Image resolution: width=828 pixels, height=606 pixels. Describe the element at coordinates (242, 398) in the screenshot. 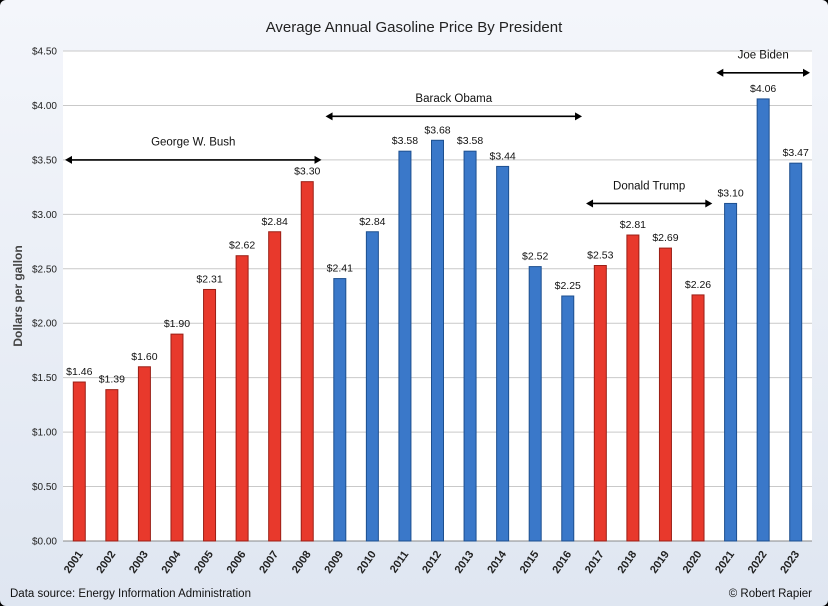

I see `bar-2006` at that location.